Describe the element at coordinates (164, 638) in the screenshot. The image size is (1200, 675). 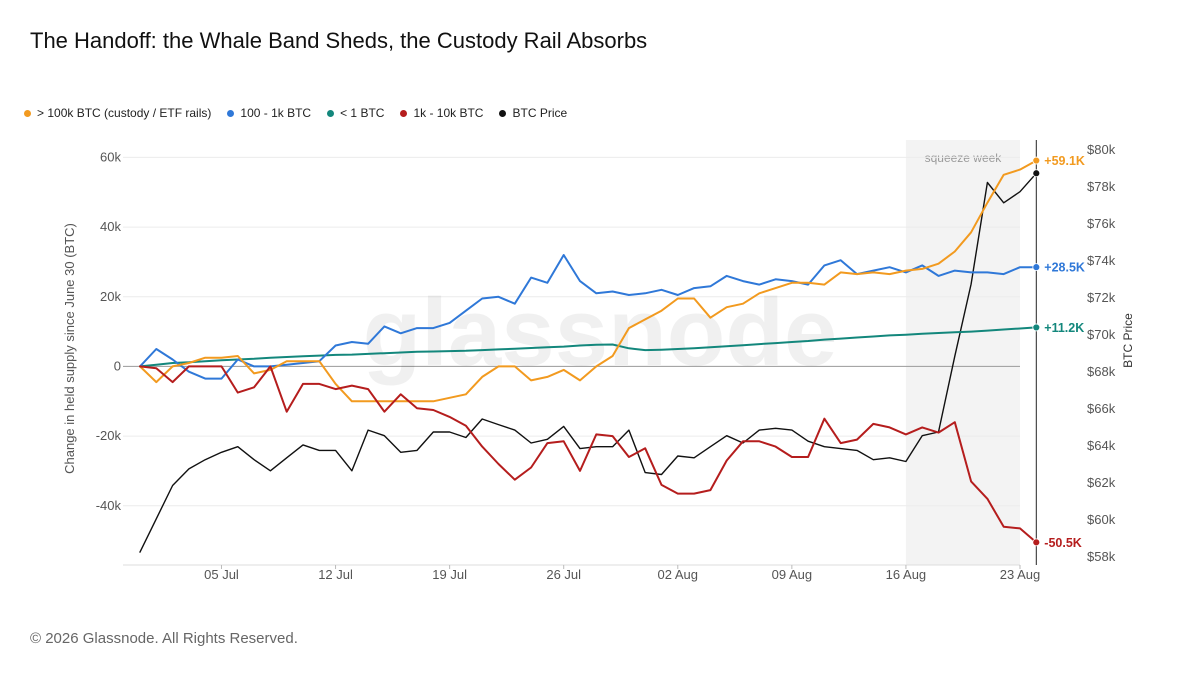
I see `copyright-footer: © 2026 Glassnode. All Rights Reserved.` at that location.